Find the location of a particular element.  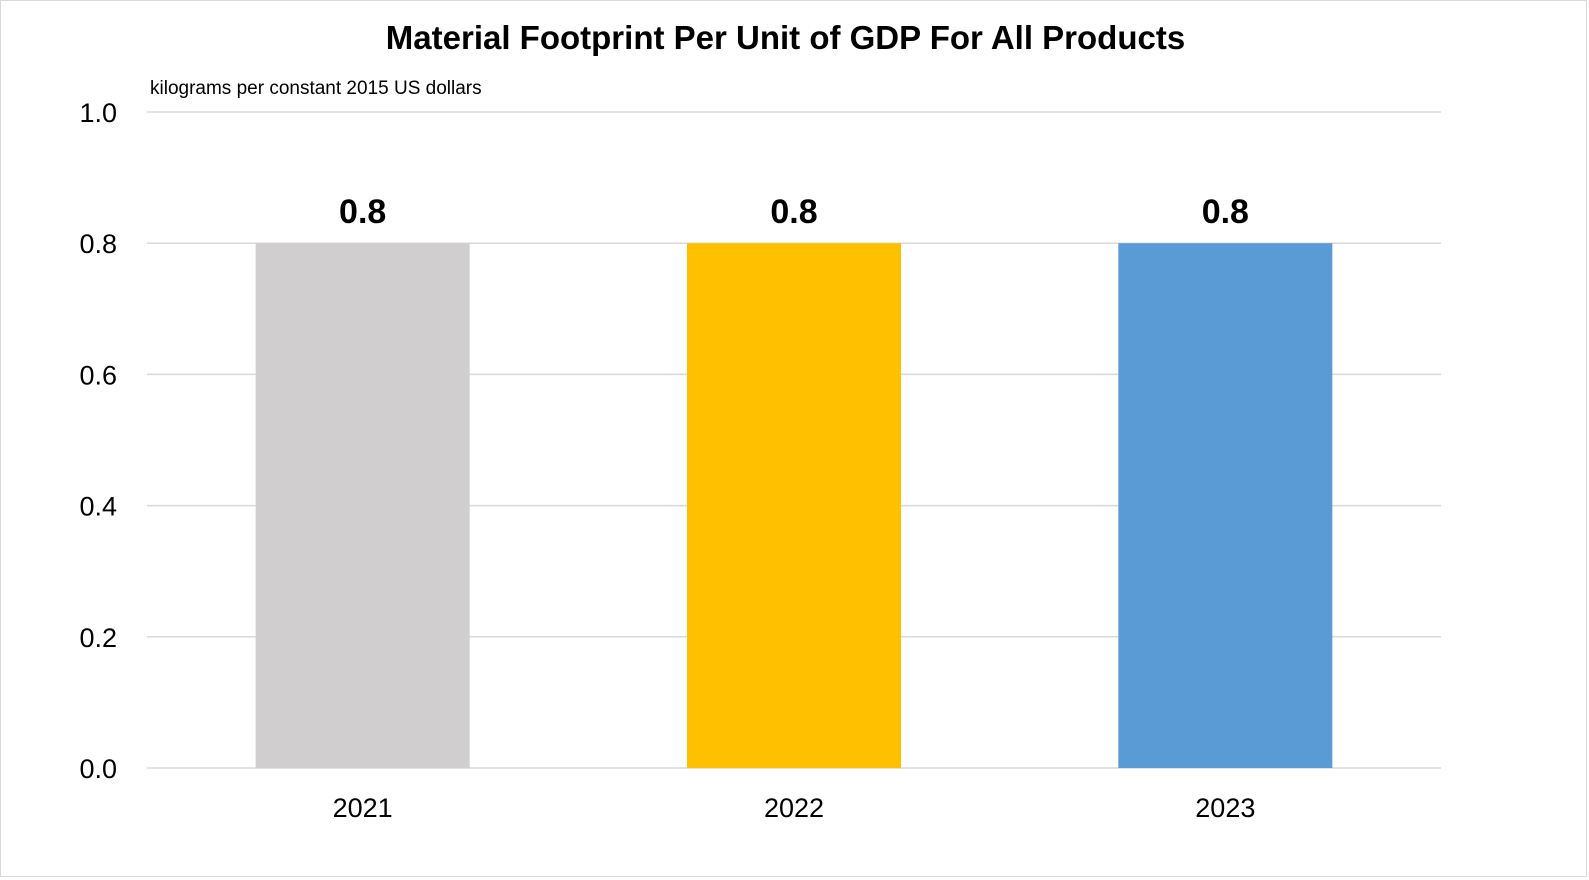

bar-2021 is located at coordinates (362, 505).